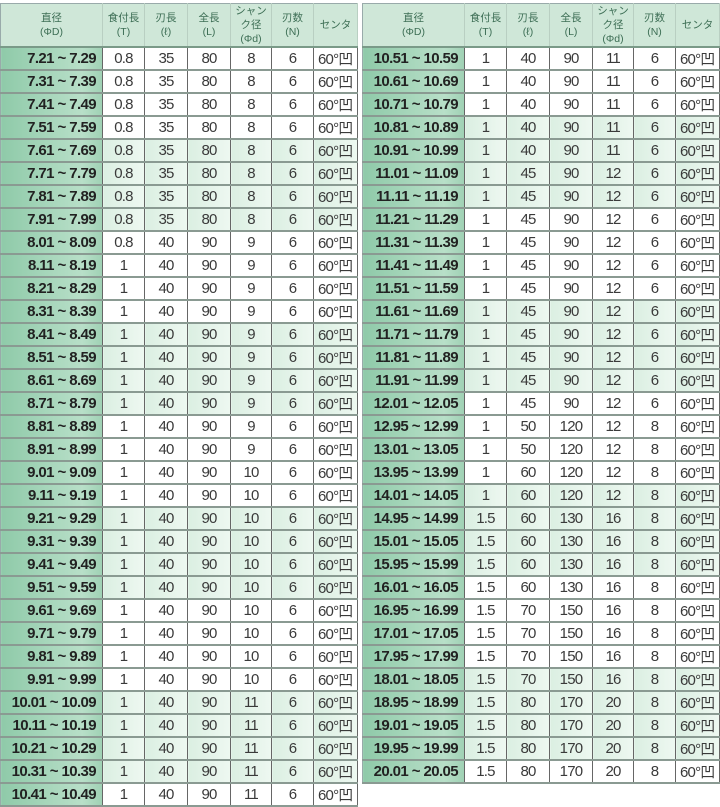  What do you see at coordinates (528, 542) in the screenshot?
I see `cell-flute-length: 60` at bounding box center [528, 542].